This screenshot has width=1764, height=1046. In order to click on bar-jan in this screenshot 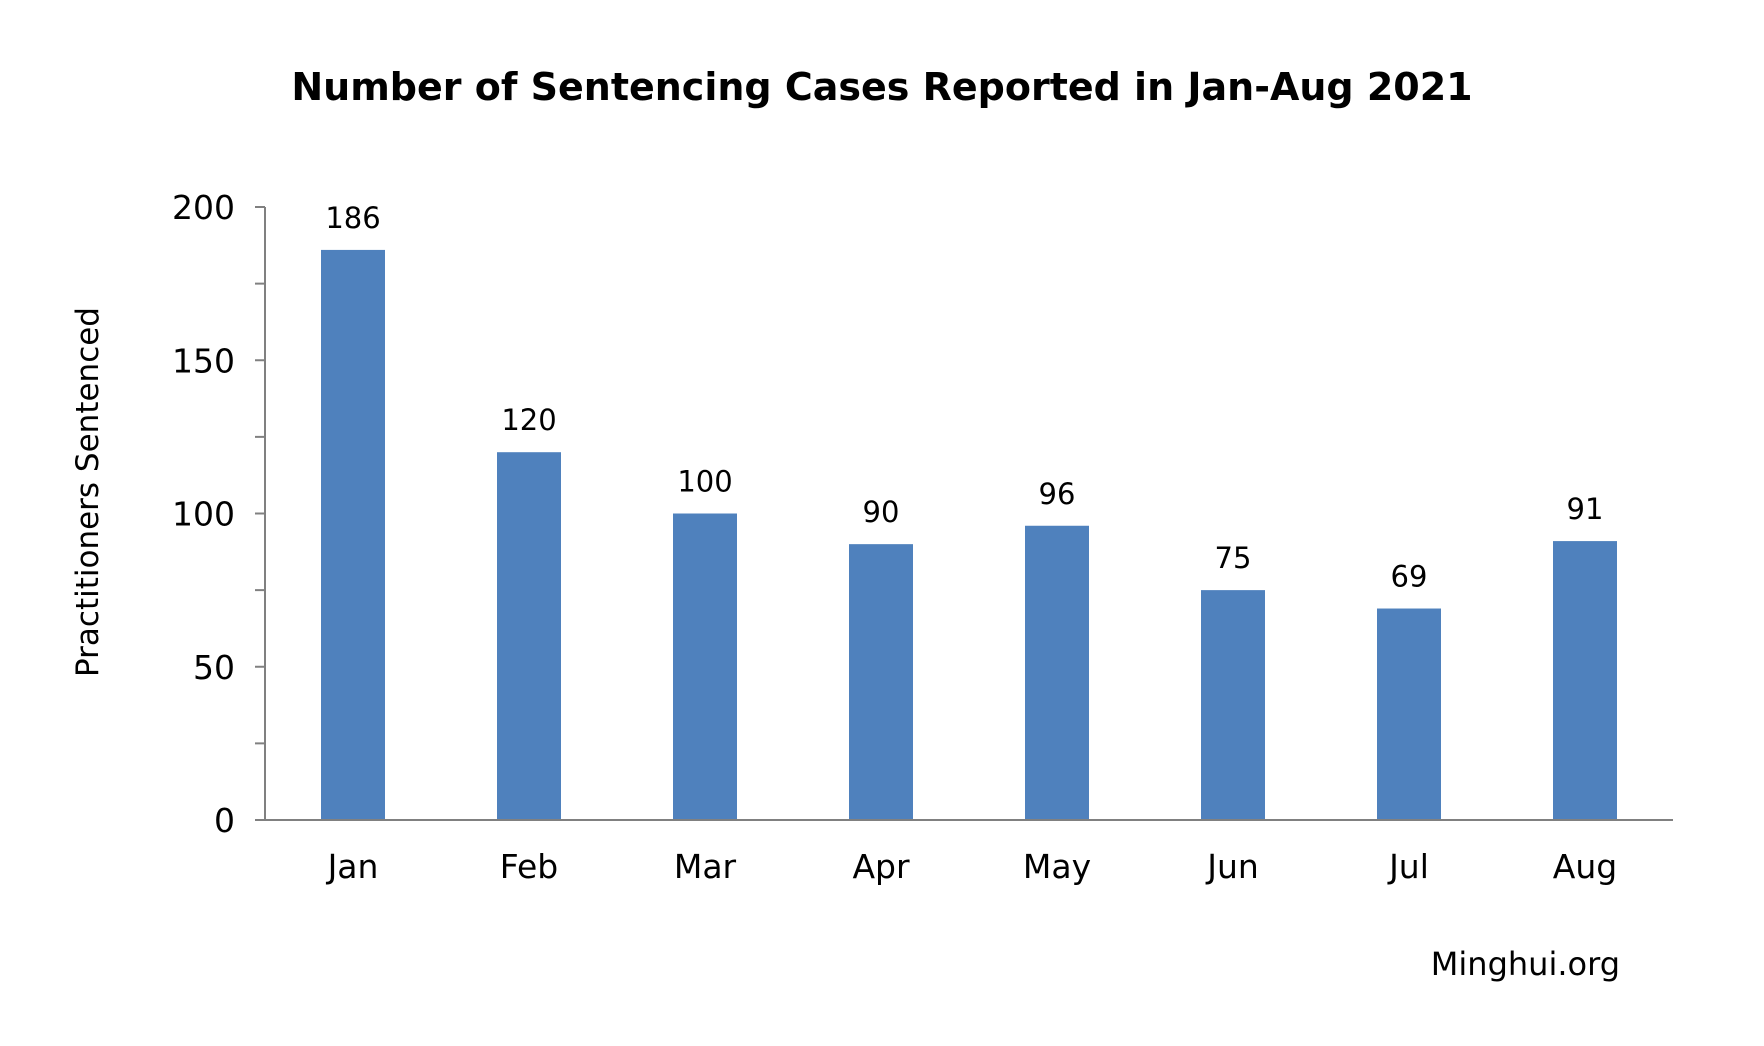, I will do `click(353, 534)`.